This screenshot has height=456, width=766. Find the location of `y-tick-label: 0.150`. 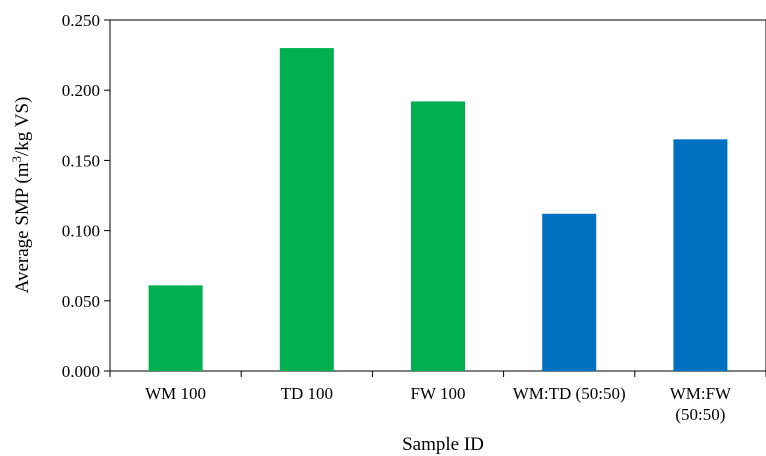

y-tick-label: 0.150 is located at coordinates (81, 160).